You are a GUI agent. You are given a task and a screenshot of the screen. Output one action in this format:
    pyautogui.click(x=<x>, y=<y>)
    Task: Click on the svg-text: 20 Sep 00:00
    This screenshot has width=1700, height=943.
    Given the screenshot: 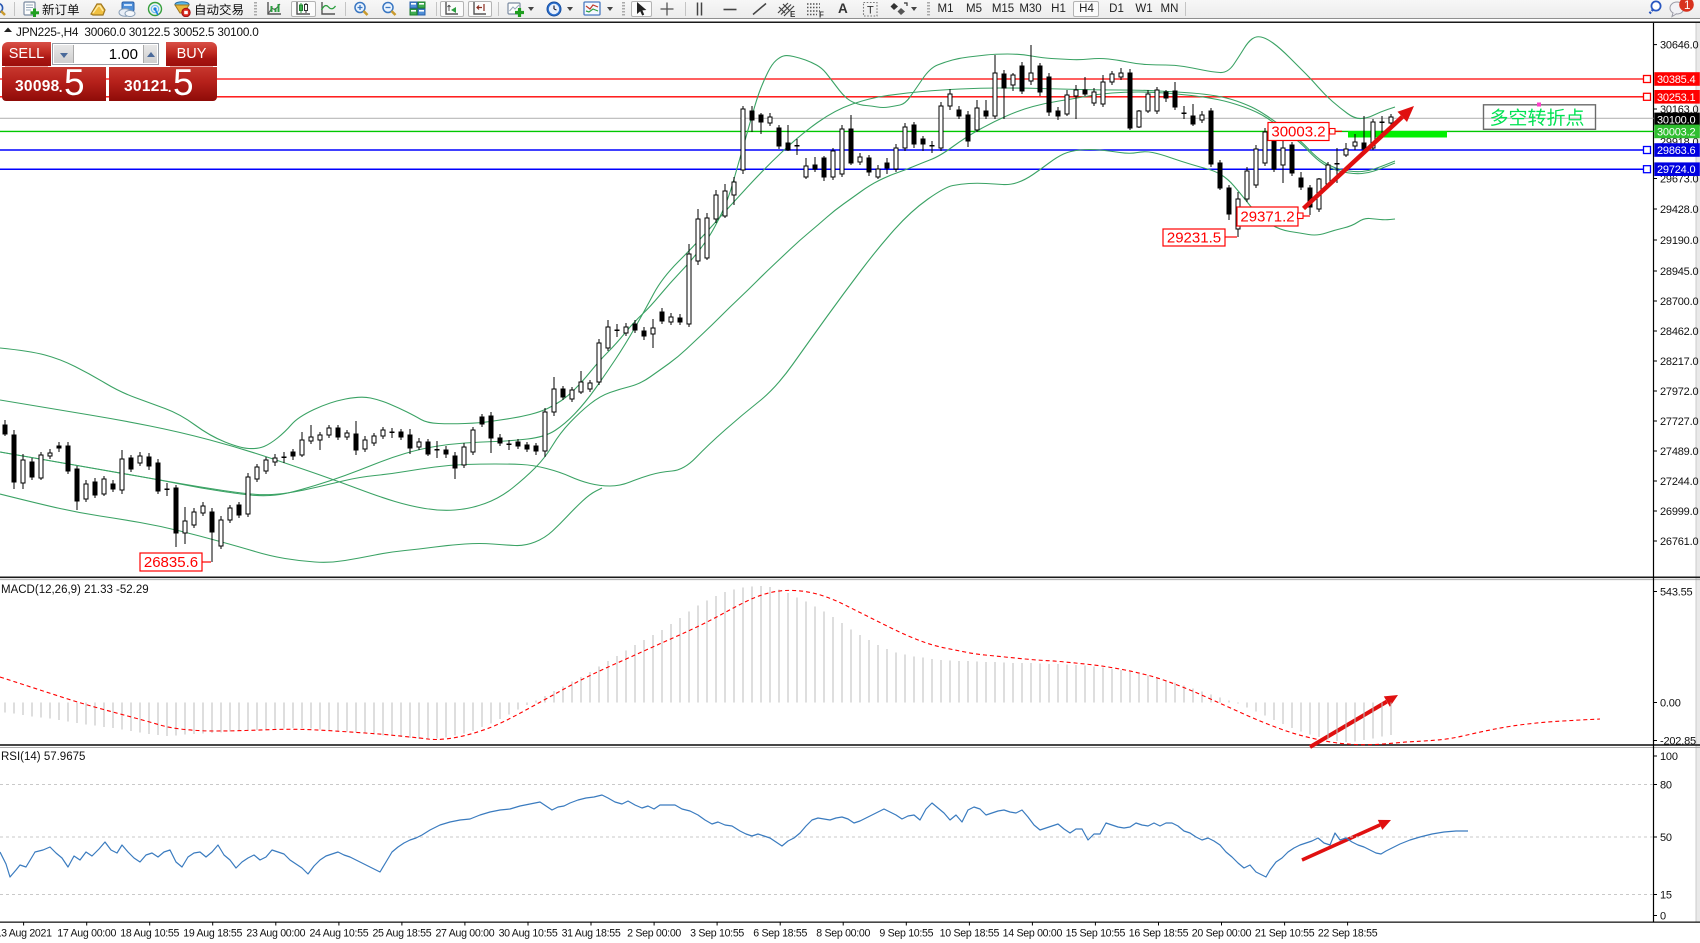 What is the action you would take?
    pyautogui.click(x=1222, y=934)
    